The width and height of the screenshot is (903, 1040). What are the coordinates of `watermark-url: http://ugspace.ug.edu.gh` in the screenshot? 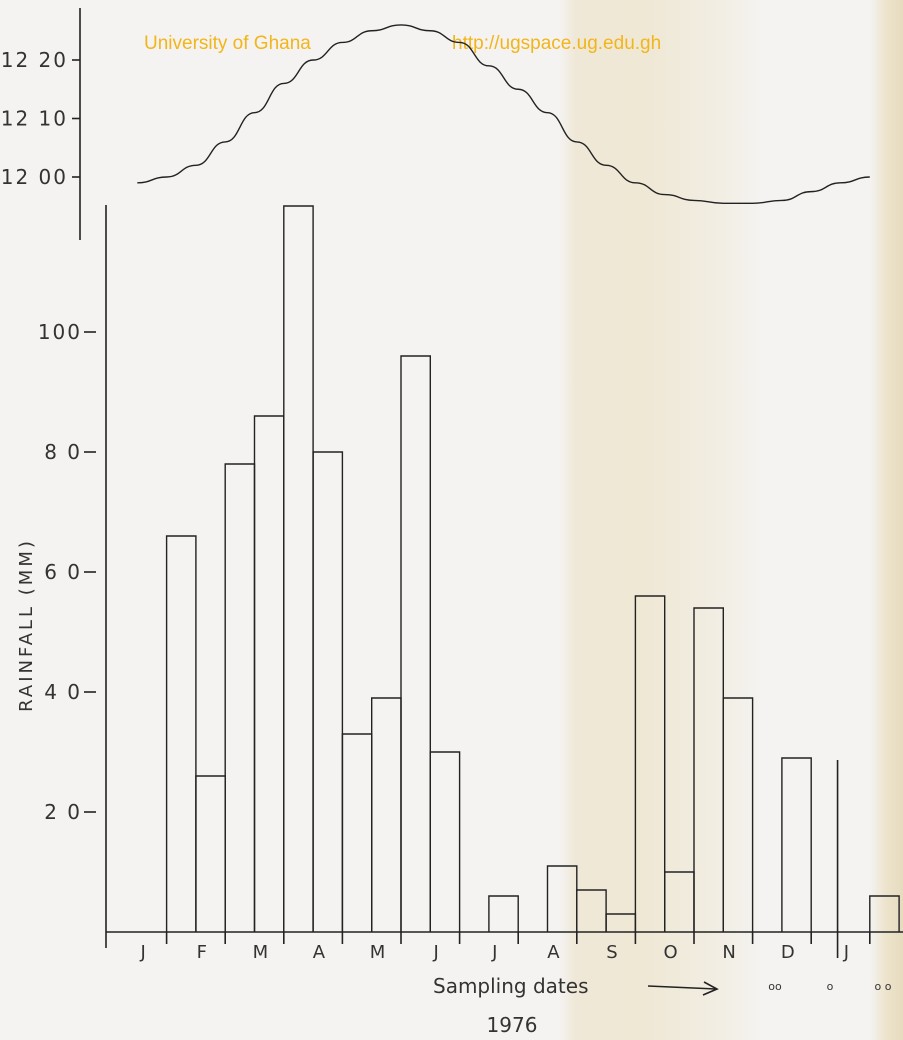 It's located at (557, 43).